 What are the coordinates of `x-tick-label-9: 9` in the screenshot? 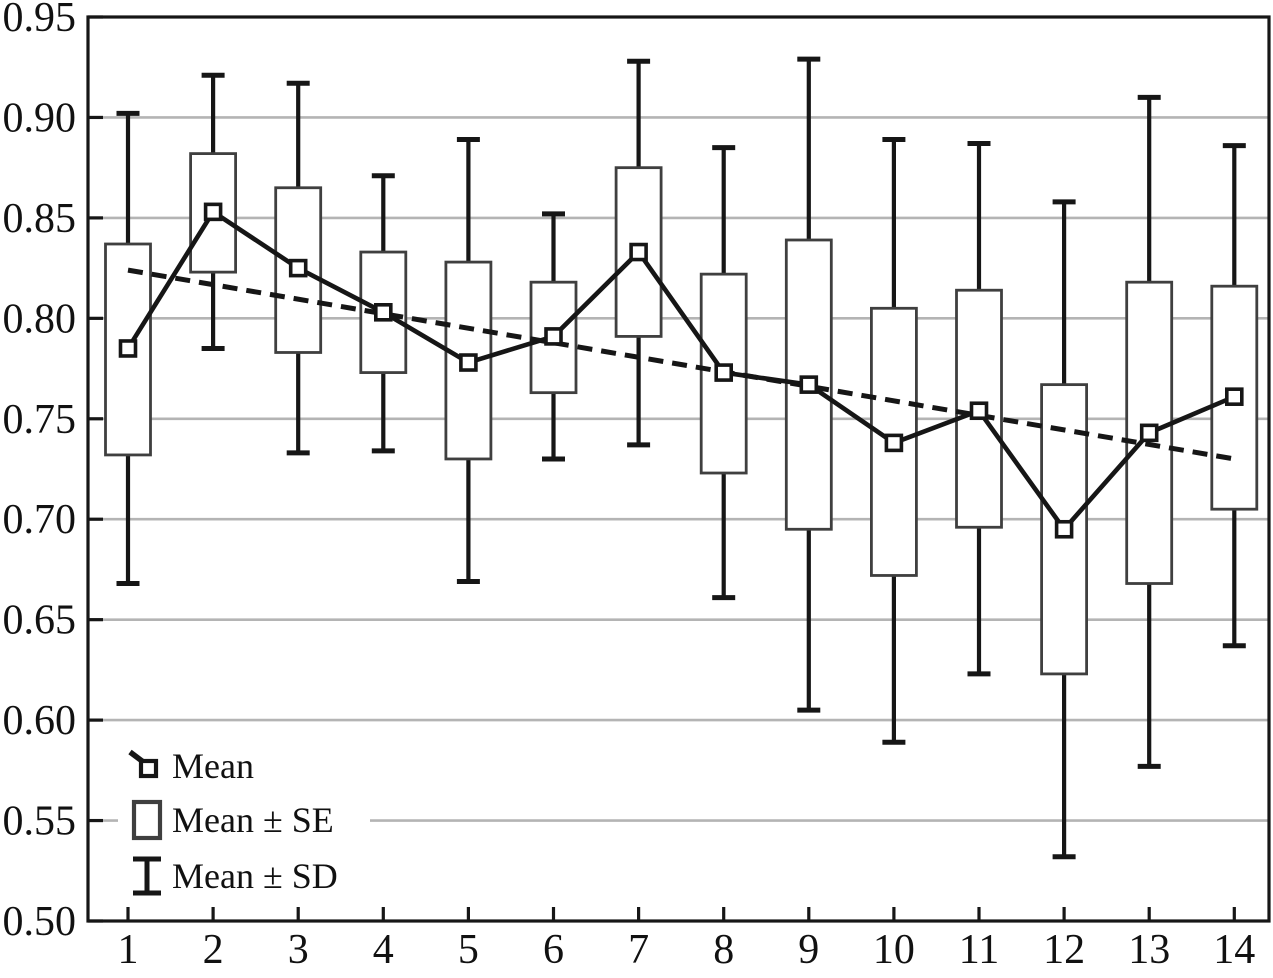 It's located at (808, 950).